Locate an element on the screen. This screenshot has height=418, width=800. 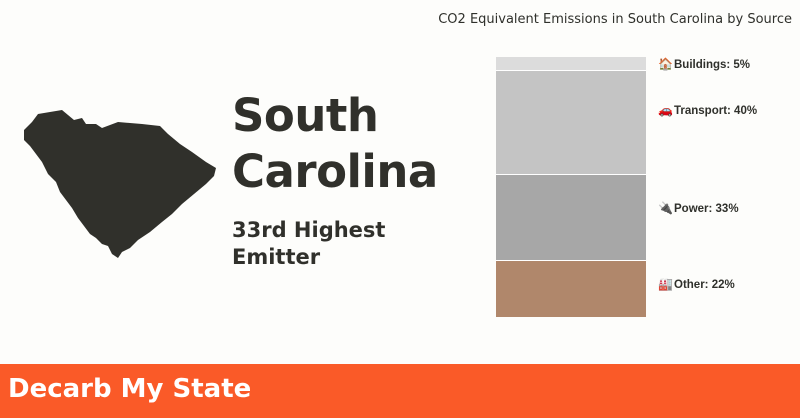
rank-line1: 33rd Highest is located at coordinates (309, 230).